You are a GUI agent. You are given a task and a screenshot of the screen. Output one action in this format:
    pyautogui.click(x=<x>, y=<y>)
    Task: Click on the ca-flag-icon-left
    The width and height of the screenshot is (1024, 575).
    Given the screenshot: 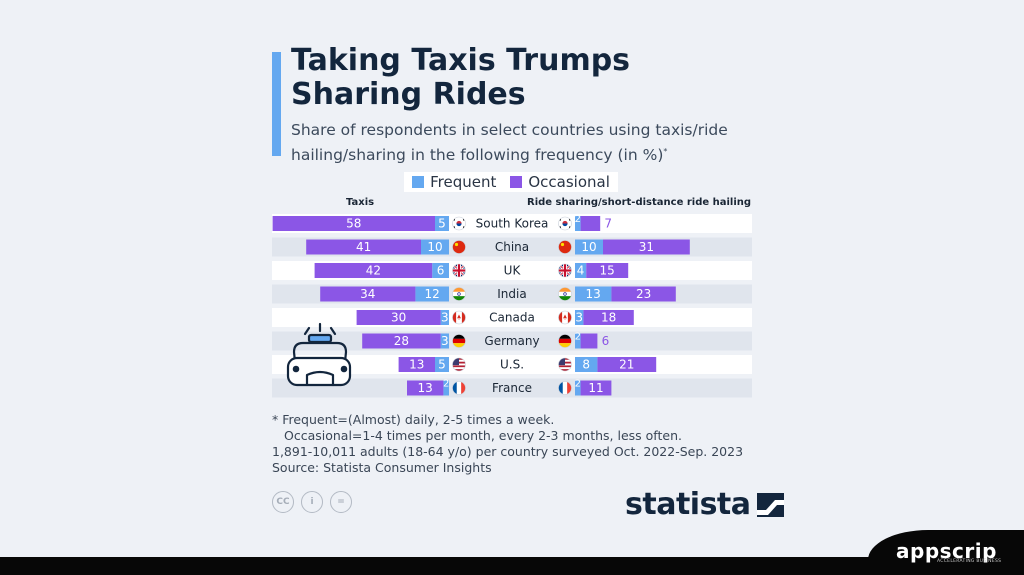 What is the action you would take?
    pyautogui.click(x=459, y=317)
    